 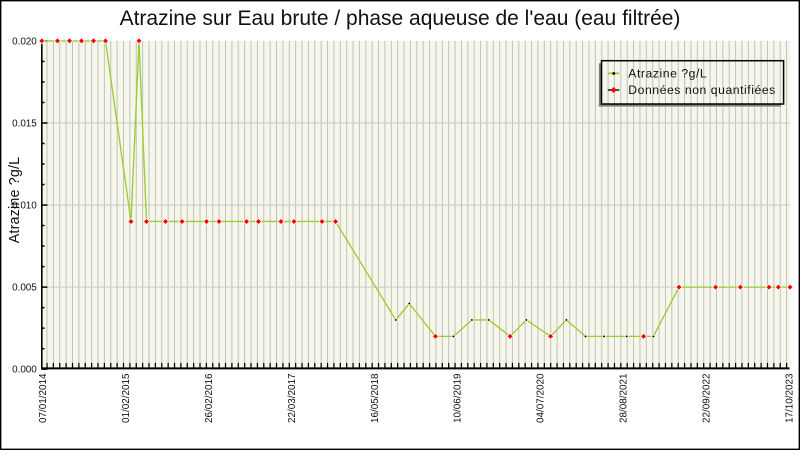 What do you see at coordinates (24, 123) in the screenshot?
I see `svg-text: 0.015` at bounding box center [24, 123].